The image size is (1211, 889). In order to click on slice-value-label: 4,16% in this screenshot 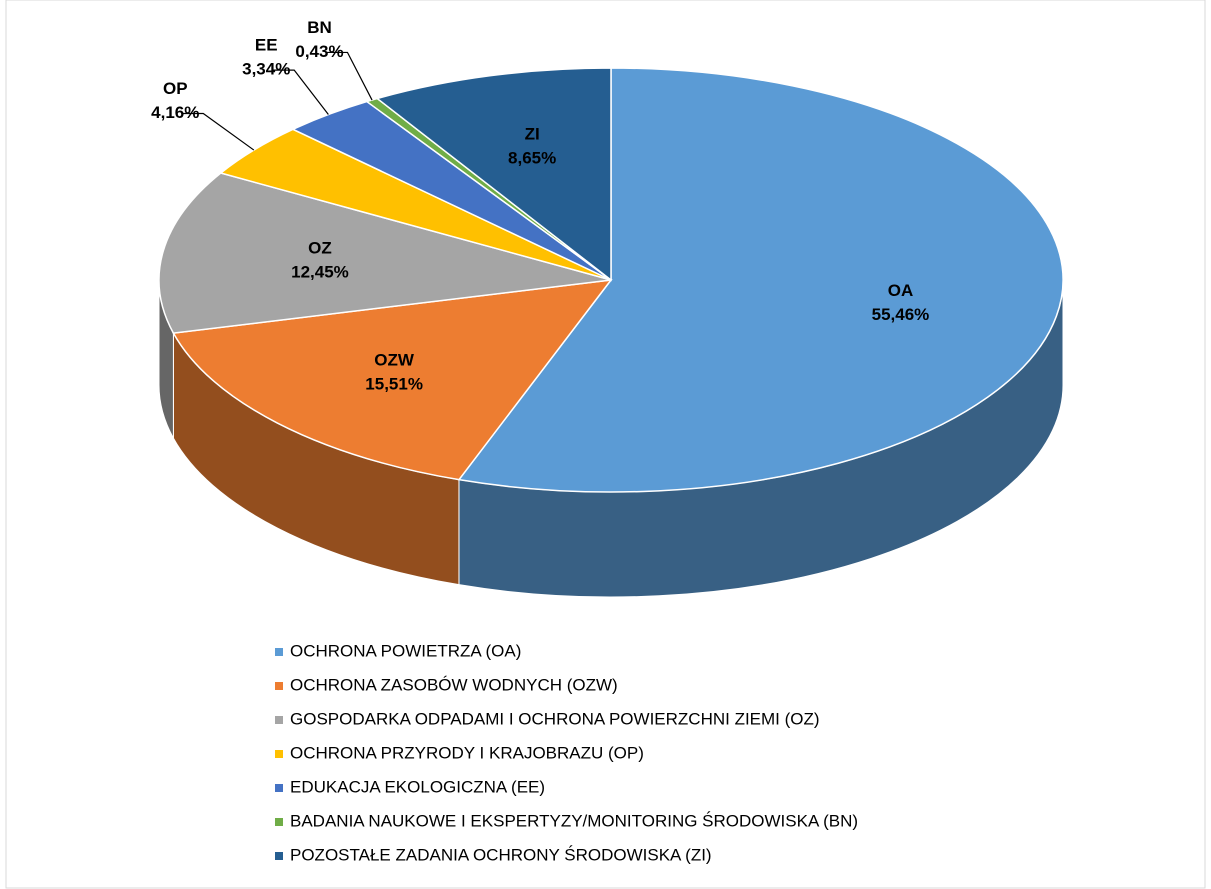, I will do `click(175, 112)`.